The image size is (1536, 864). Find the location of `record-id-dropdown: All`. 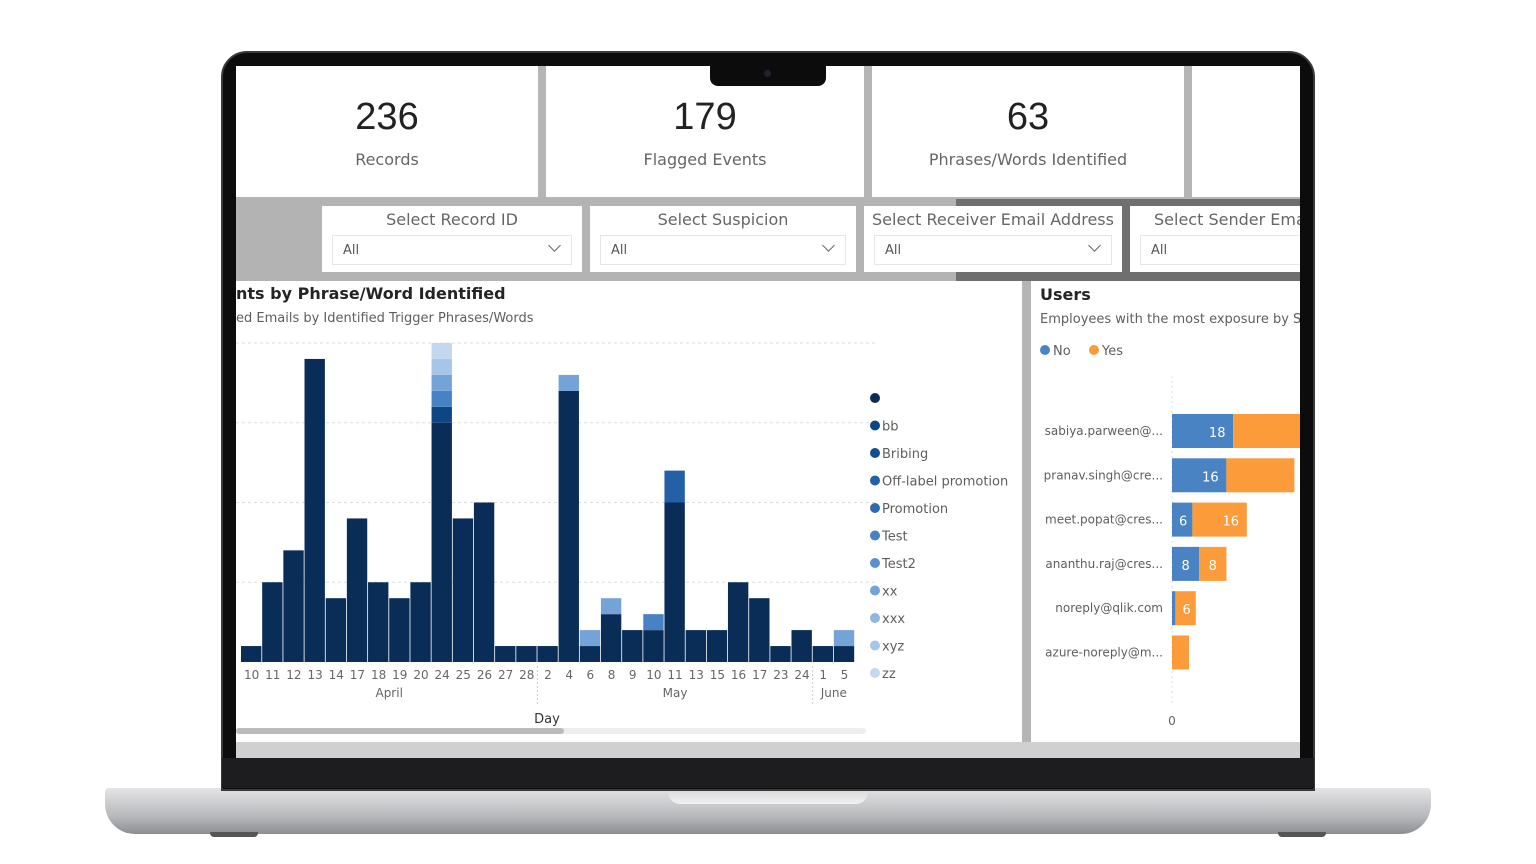

record-id-dropdown: All is located at coordinates (452, 250).